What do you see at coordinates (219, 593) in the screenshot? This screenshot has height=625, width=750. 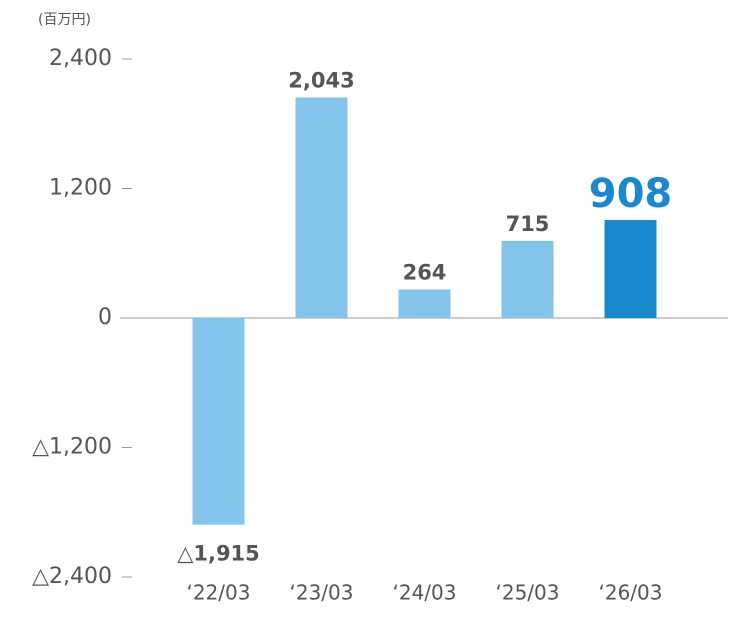 I see `x-tick-label: ‘22/03` at bounding box center [219, 593].